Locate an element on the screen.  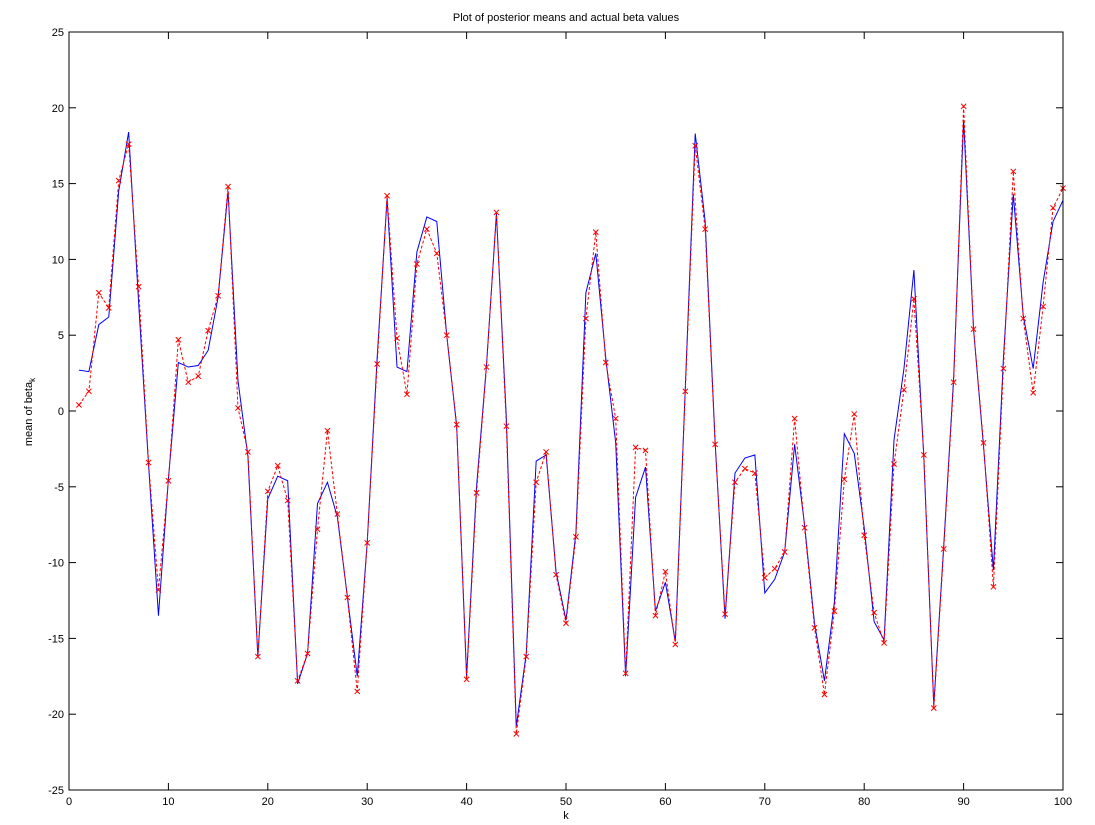
y-tick-label: 25 is located at coordinates (58, 33).